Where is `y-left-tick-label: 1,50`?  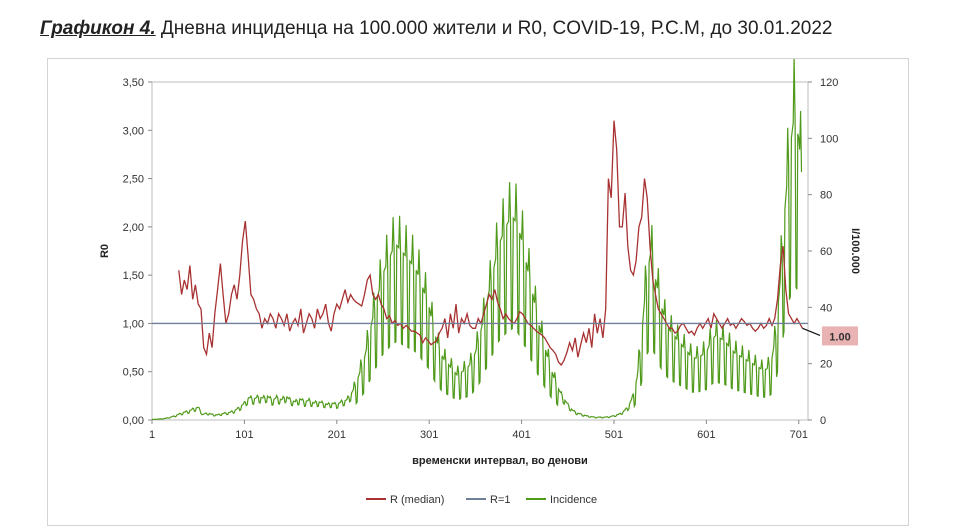 y-left-tick-label: 1,50 is located at coordinates (133, 276).